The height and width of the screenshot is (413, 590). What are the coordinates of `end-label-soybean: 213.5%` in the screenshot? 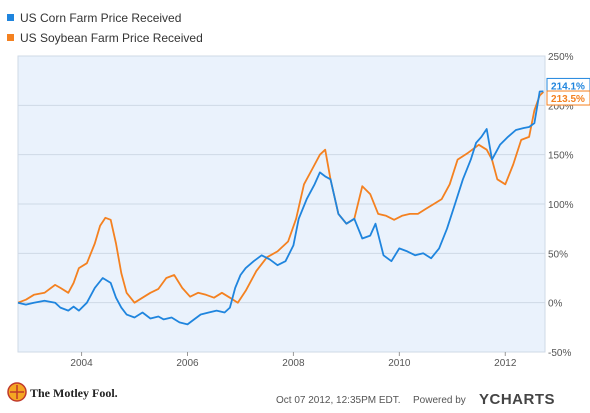 It's located at (568, 98).